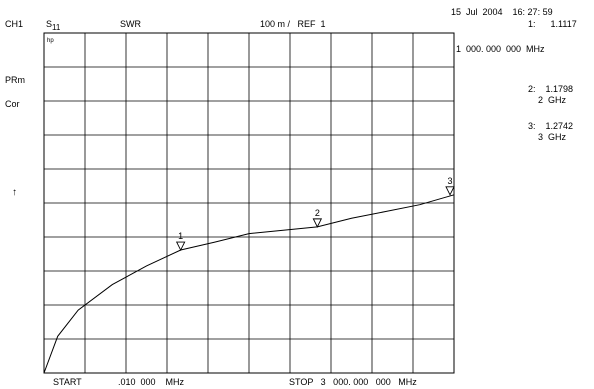 Image resolution: width=594 pixels, height=389 pixels. I want to click on parameter-label: S11, so click(53, 26).